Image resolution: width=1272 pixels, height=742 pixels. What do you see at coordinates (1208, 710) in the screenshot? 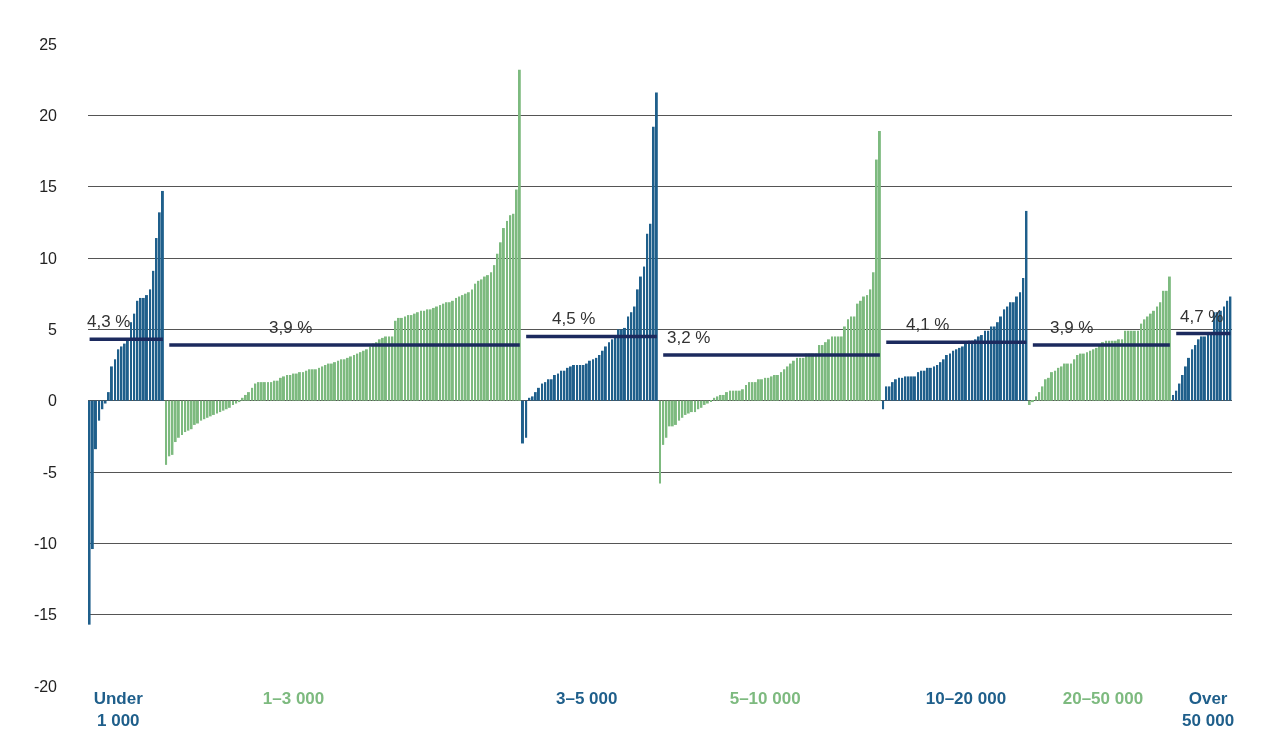
I see `x-tick-label: Over 50 000` at bounding box center [1208, 710].